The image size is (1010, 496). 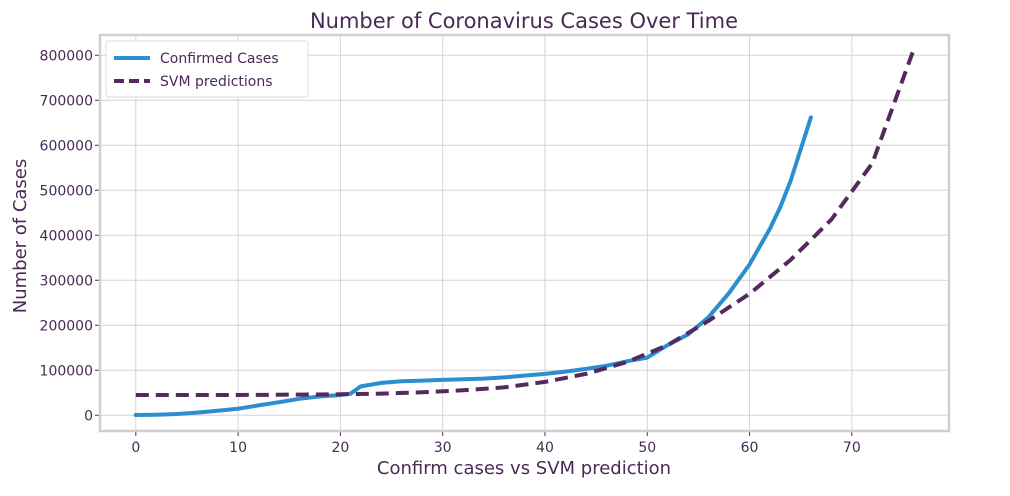 I want to click on y-axis-label: Number of Cases, so click(x=20, y=236).